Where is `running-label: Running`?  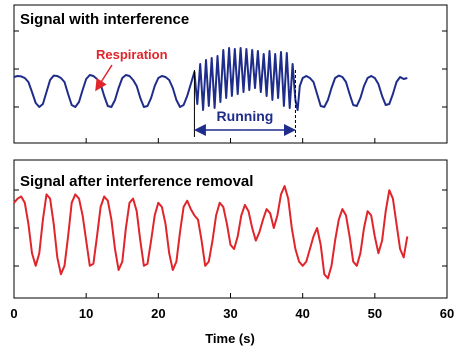
running-label: Running is located at coordinates (245, 116).